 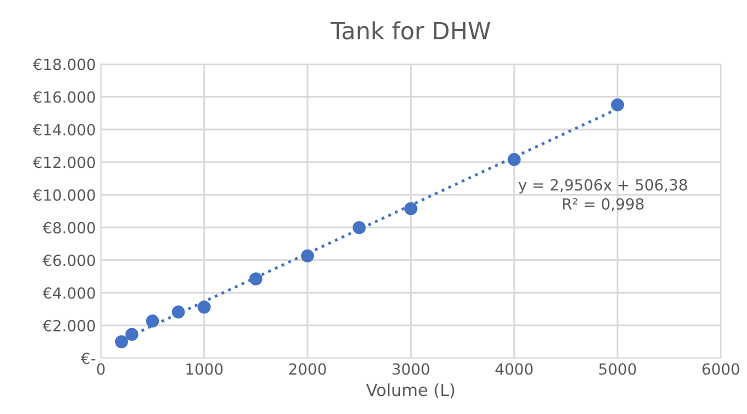 I want to click on y-tick-label: €2.000, so click(x=68, y=326).